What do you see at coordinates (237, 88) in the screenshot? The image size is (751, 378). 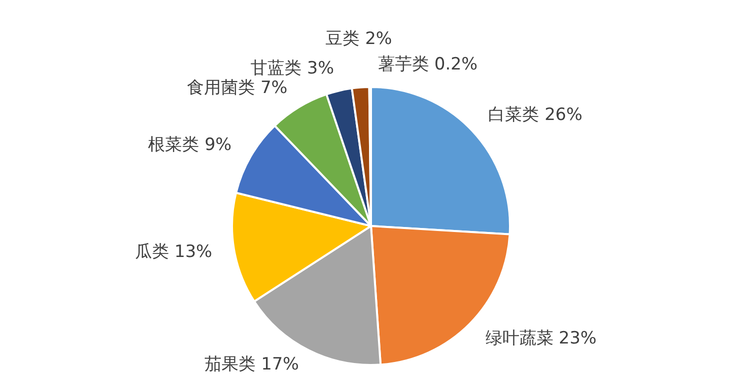 I see `slice-label: 食用菌类 7%` at bounding box center [237, 88].